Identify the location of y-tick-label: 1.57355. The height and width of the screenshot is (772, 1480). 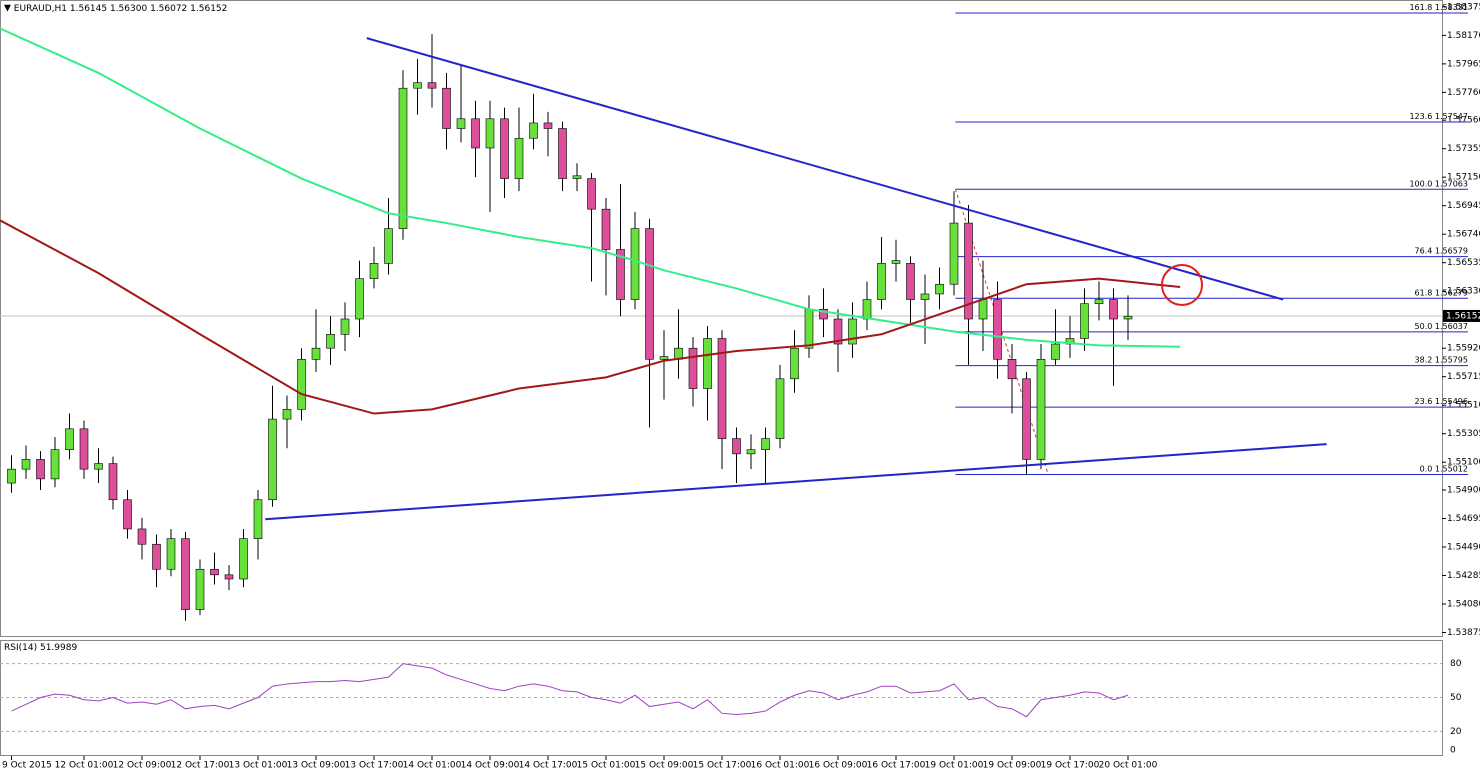
(1463, 149).